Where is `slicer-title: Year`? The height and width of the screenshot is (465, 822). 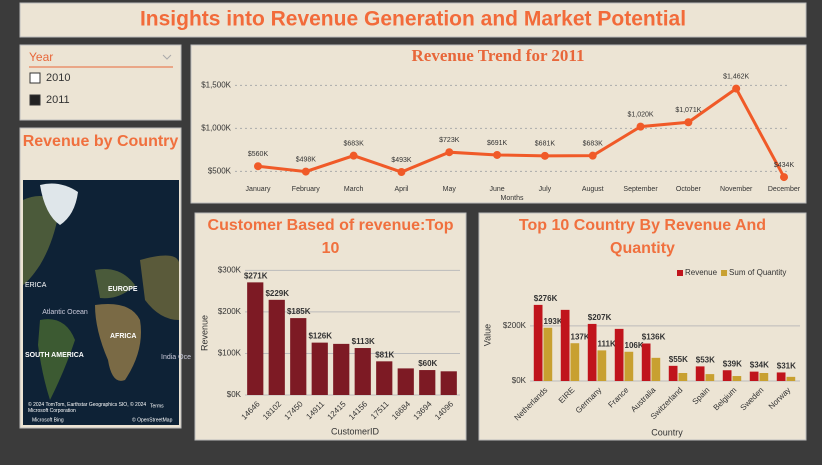 slicer-title: Year is located at coordinates (41, 57).